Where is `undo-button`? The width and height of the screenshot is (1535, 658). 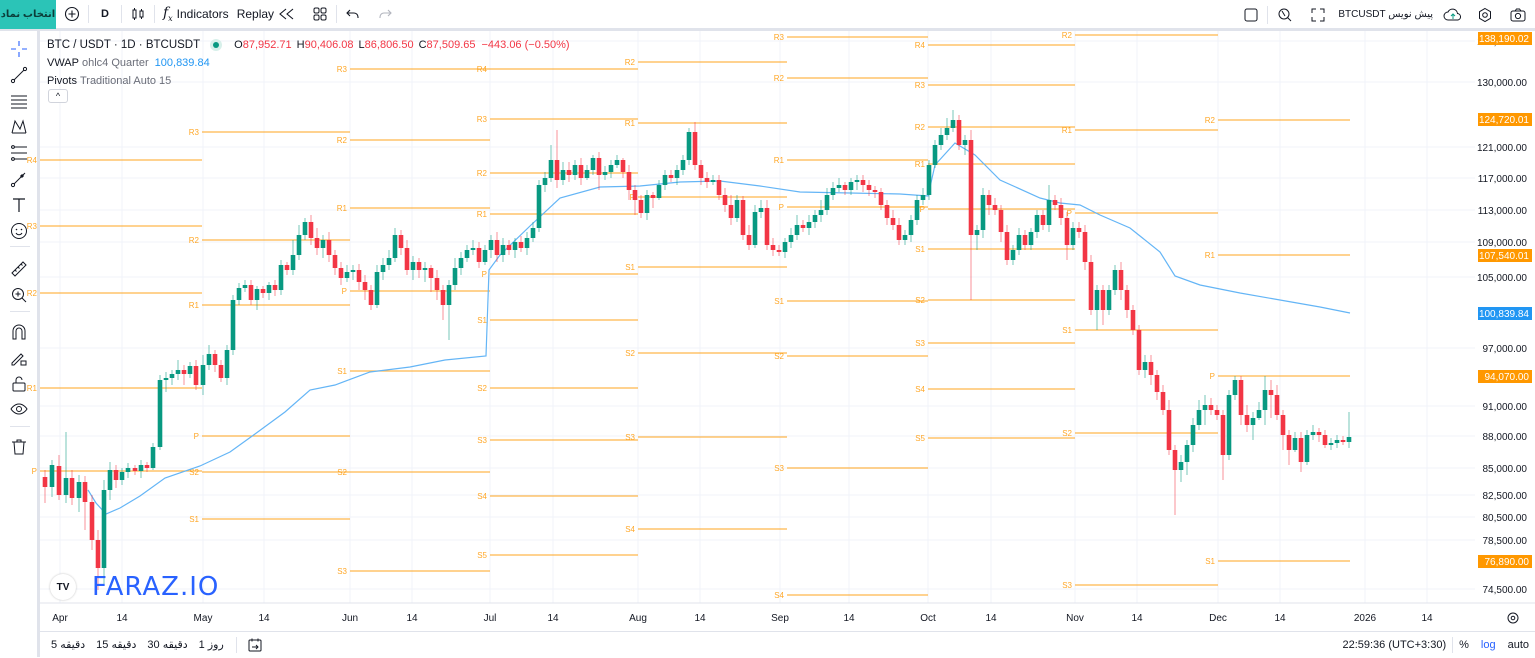
undo-button is located at coordinates (353, 14).